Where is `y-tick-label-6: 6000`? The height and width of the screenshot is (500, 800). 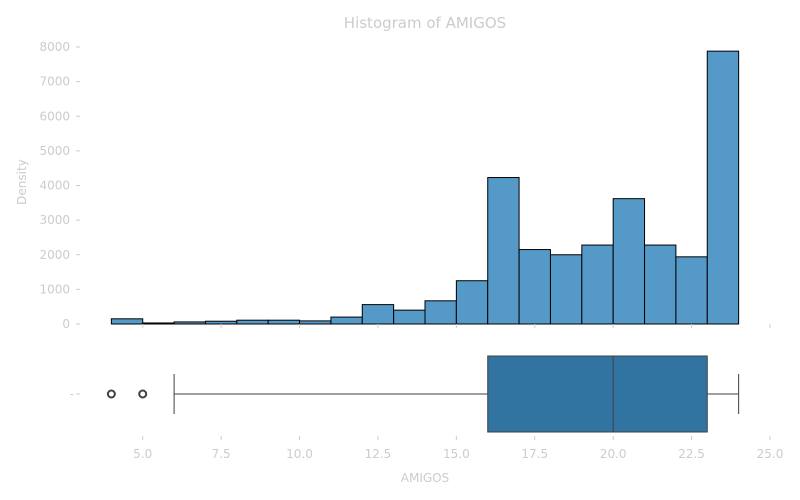 y-tick-label-6: 6000 is located at coordinates (54, 116).